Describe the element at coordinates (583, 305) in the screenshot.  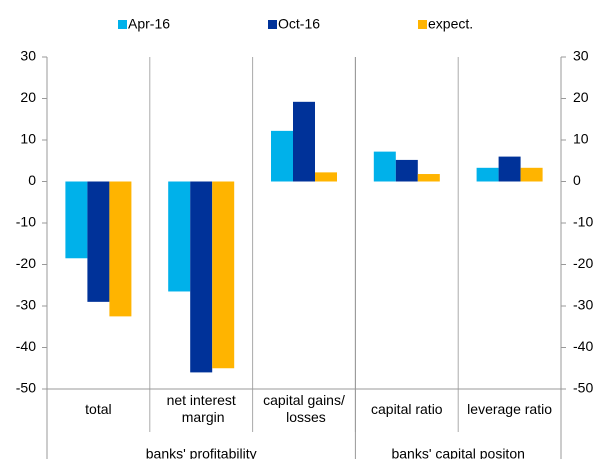
I see `y2-tick-label: -30` at that location.